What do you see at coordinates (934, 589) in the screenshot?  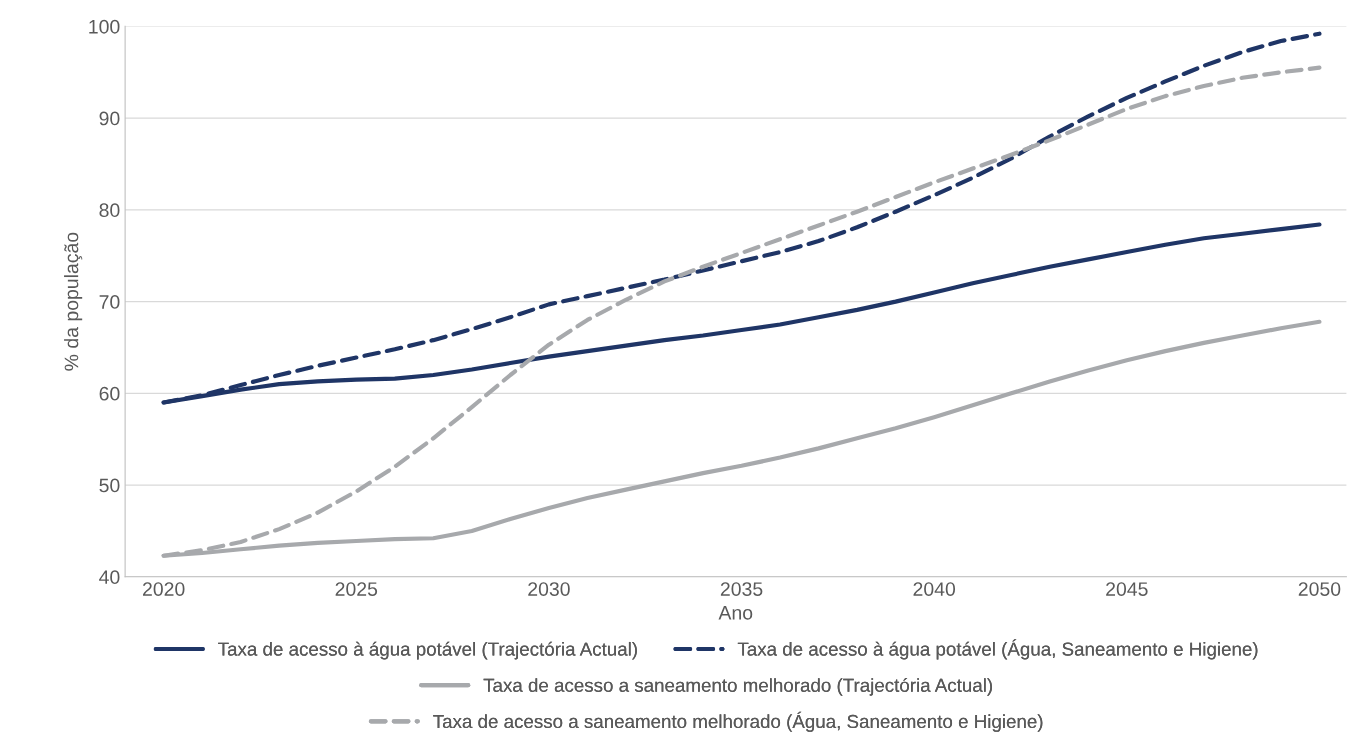 I see `x-tick-label: 2040` at bounding box center [934, 589].